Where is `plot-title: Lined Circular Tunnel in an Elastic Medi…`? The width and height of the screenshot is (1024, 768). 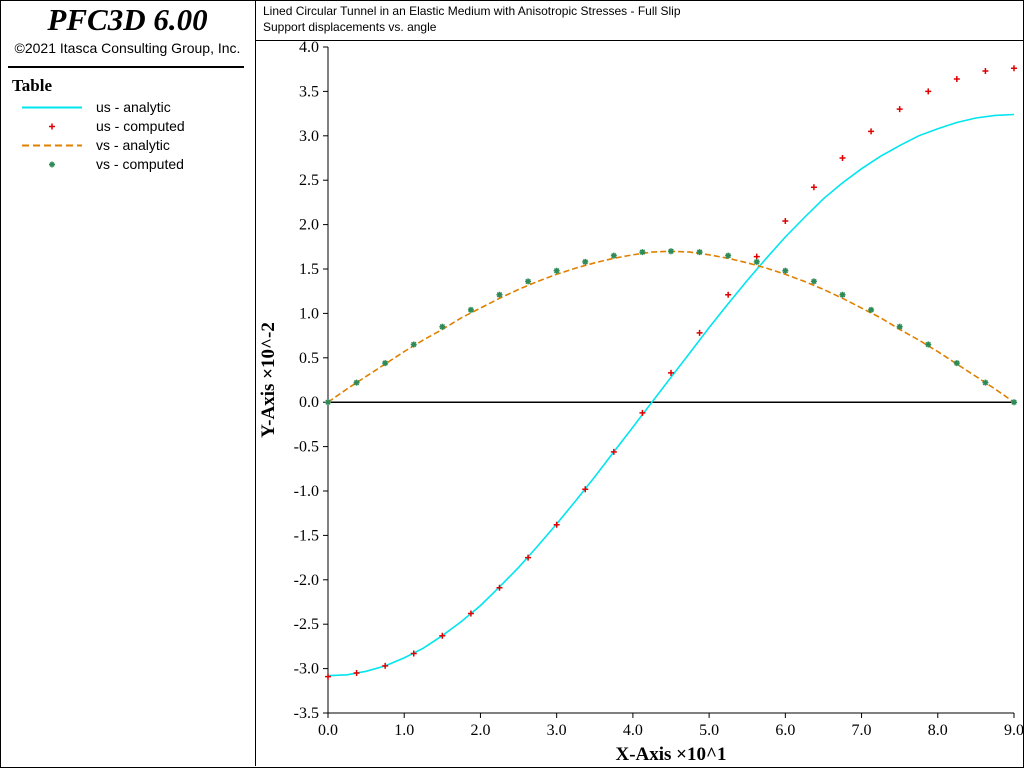 plot-title: Lined Circular Tunnel in an Elastic Medi… is located at coordinates (472, 11).